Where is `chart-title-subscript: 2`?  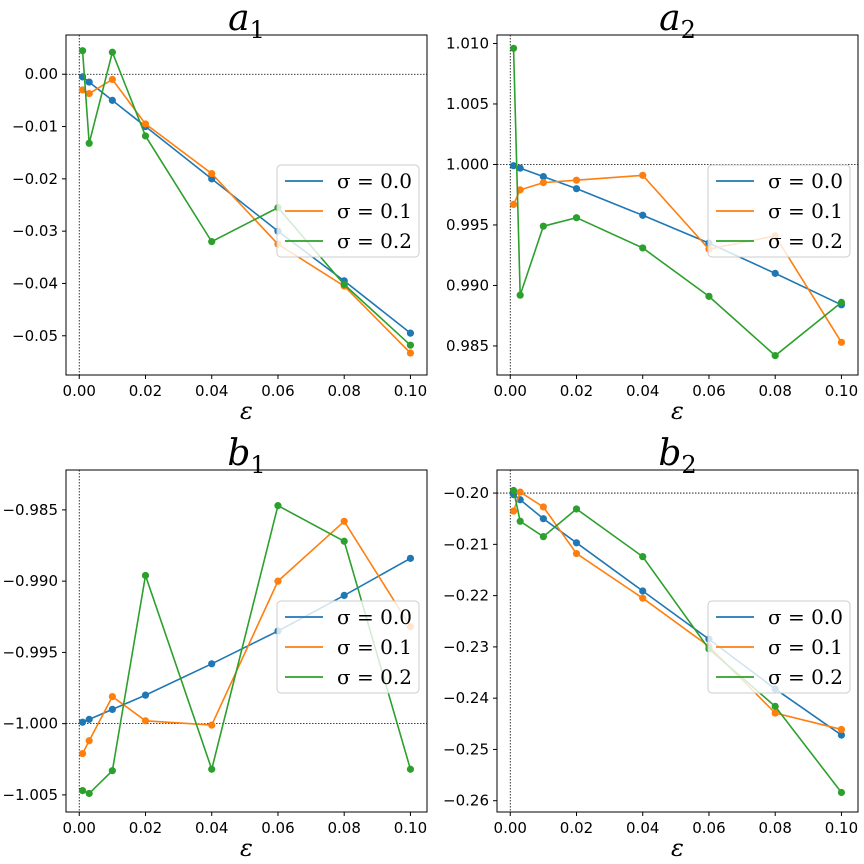 chart-title-subscript: 2 is located at coordinates (688, 465).